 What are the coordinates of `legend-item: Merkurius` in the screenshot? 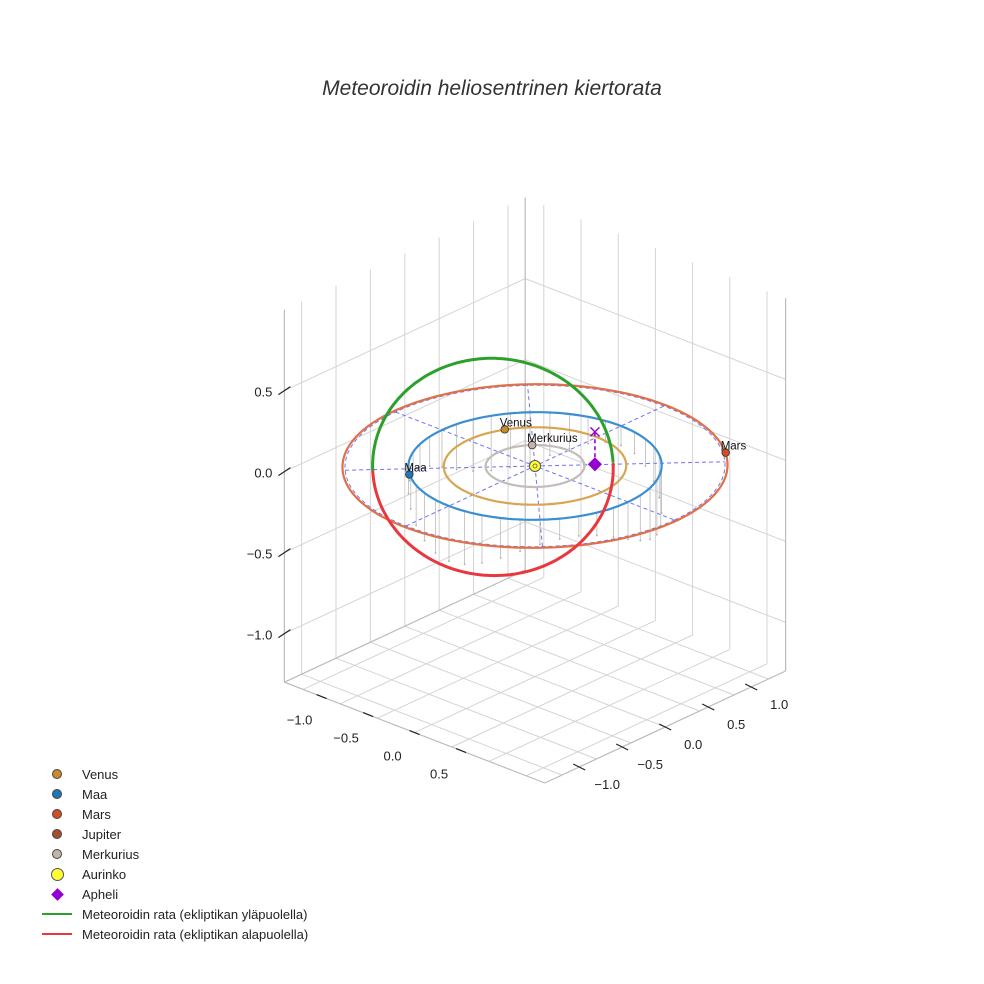 It's located at (174, 854).